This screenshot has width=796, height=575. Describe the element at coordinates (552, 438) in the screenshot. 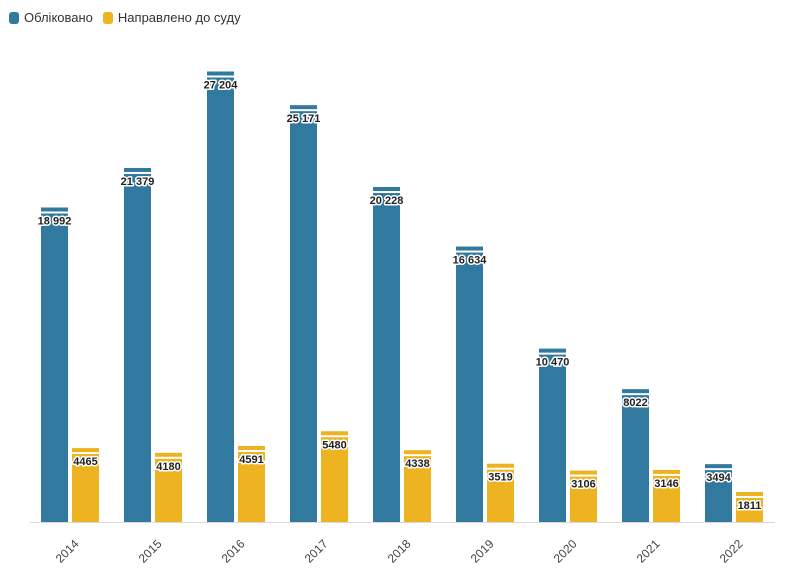

I see `bar-registered-2020` at that location.